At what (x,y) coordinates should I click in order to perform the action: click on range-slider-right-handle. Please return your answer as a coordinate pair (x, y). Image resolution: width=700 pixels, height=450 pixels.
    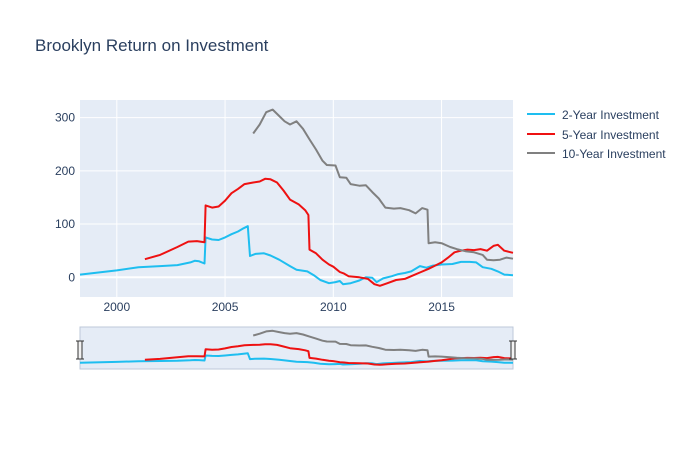
    Looking at the image, I should click on (513, 350).